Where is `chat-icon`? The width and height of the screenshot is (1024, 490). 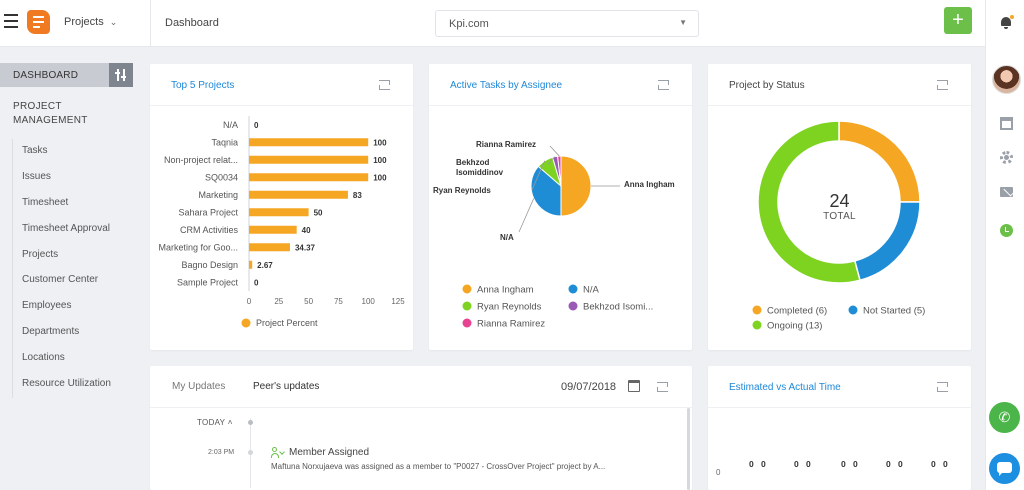
chat-icon is located at coordinates (1004, 468).